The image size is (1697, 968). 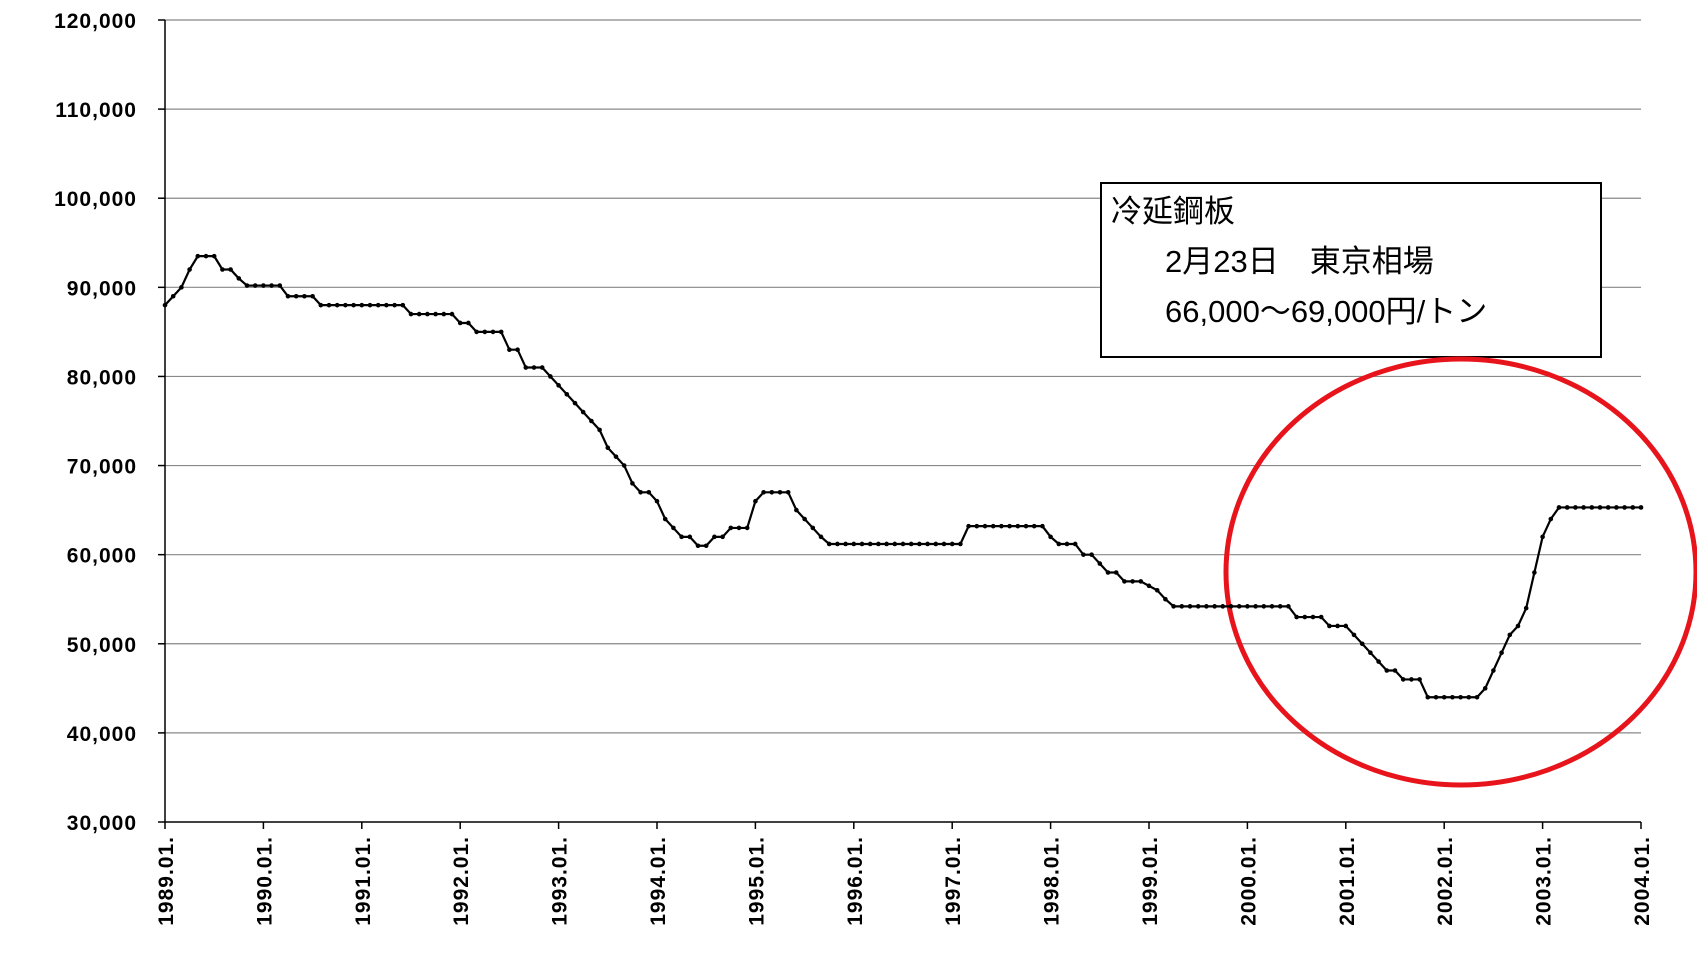 I want to click on y-tick-label: 60,000, so click(x=102, y=556).